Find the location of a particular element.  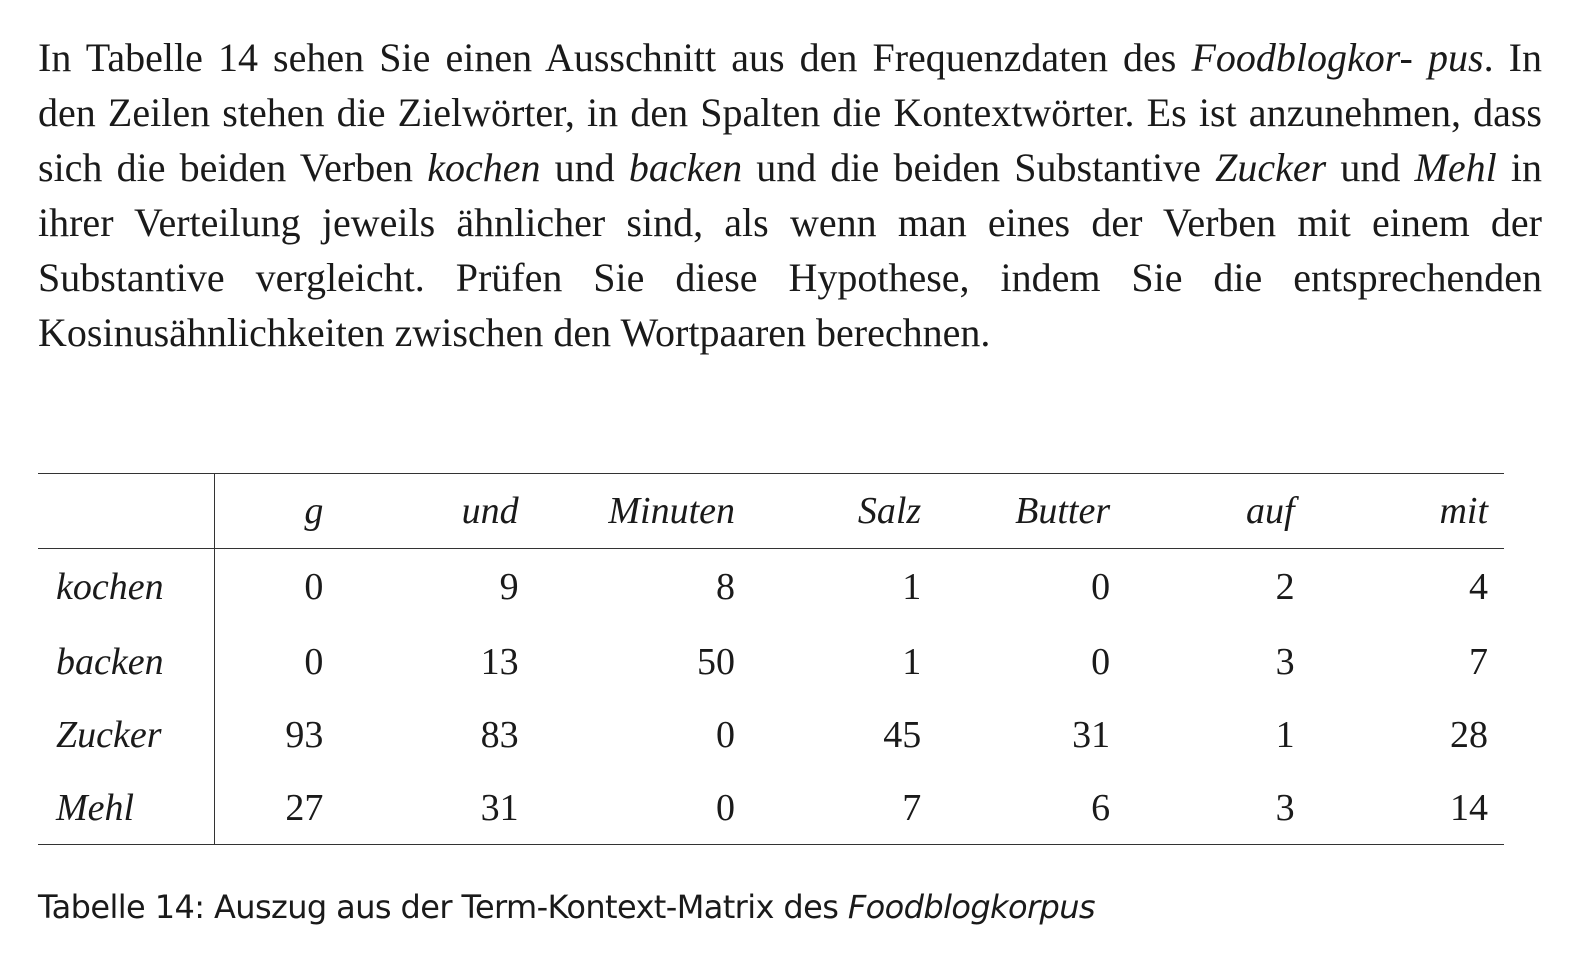

table-row: Mehl 27 31 0 7 6 3 14 is located at coordinates (771, 808).